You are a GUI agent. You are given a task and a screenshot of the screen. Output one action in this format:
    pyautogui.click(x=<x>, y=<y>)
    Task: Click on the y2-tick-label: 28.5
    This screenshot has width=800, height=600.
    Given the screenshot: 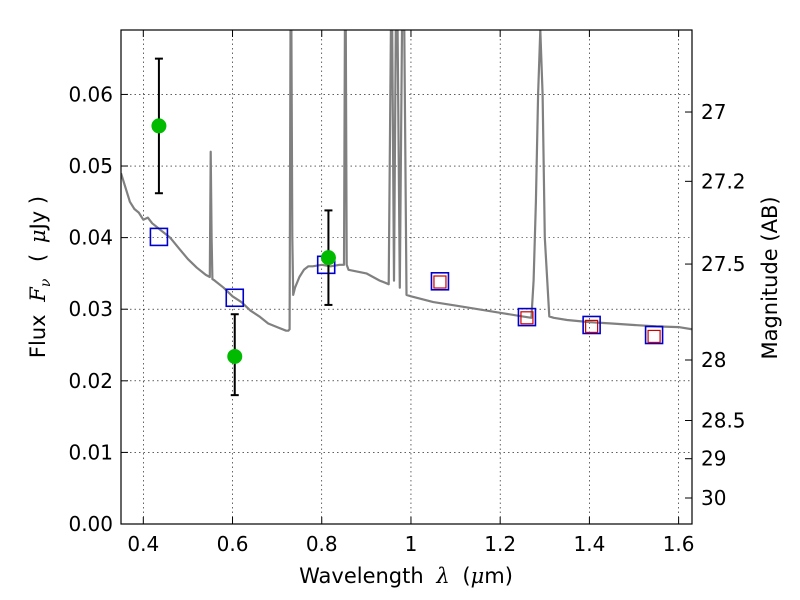 What is the action you would take?
    pyautogui.click(x=723, y=421)
    